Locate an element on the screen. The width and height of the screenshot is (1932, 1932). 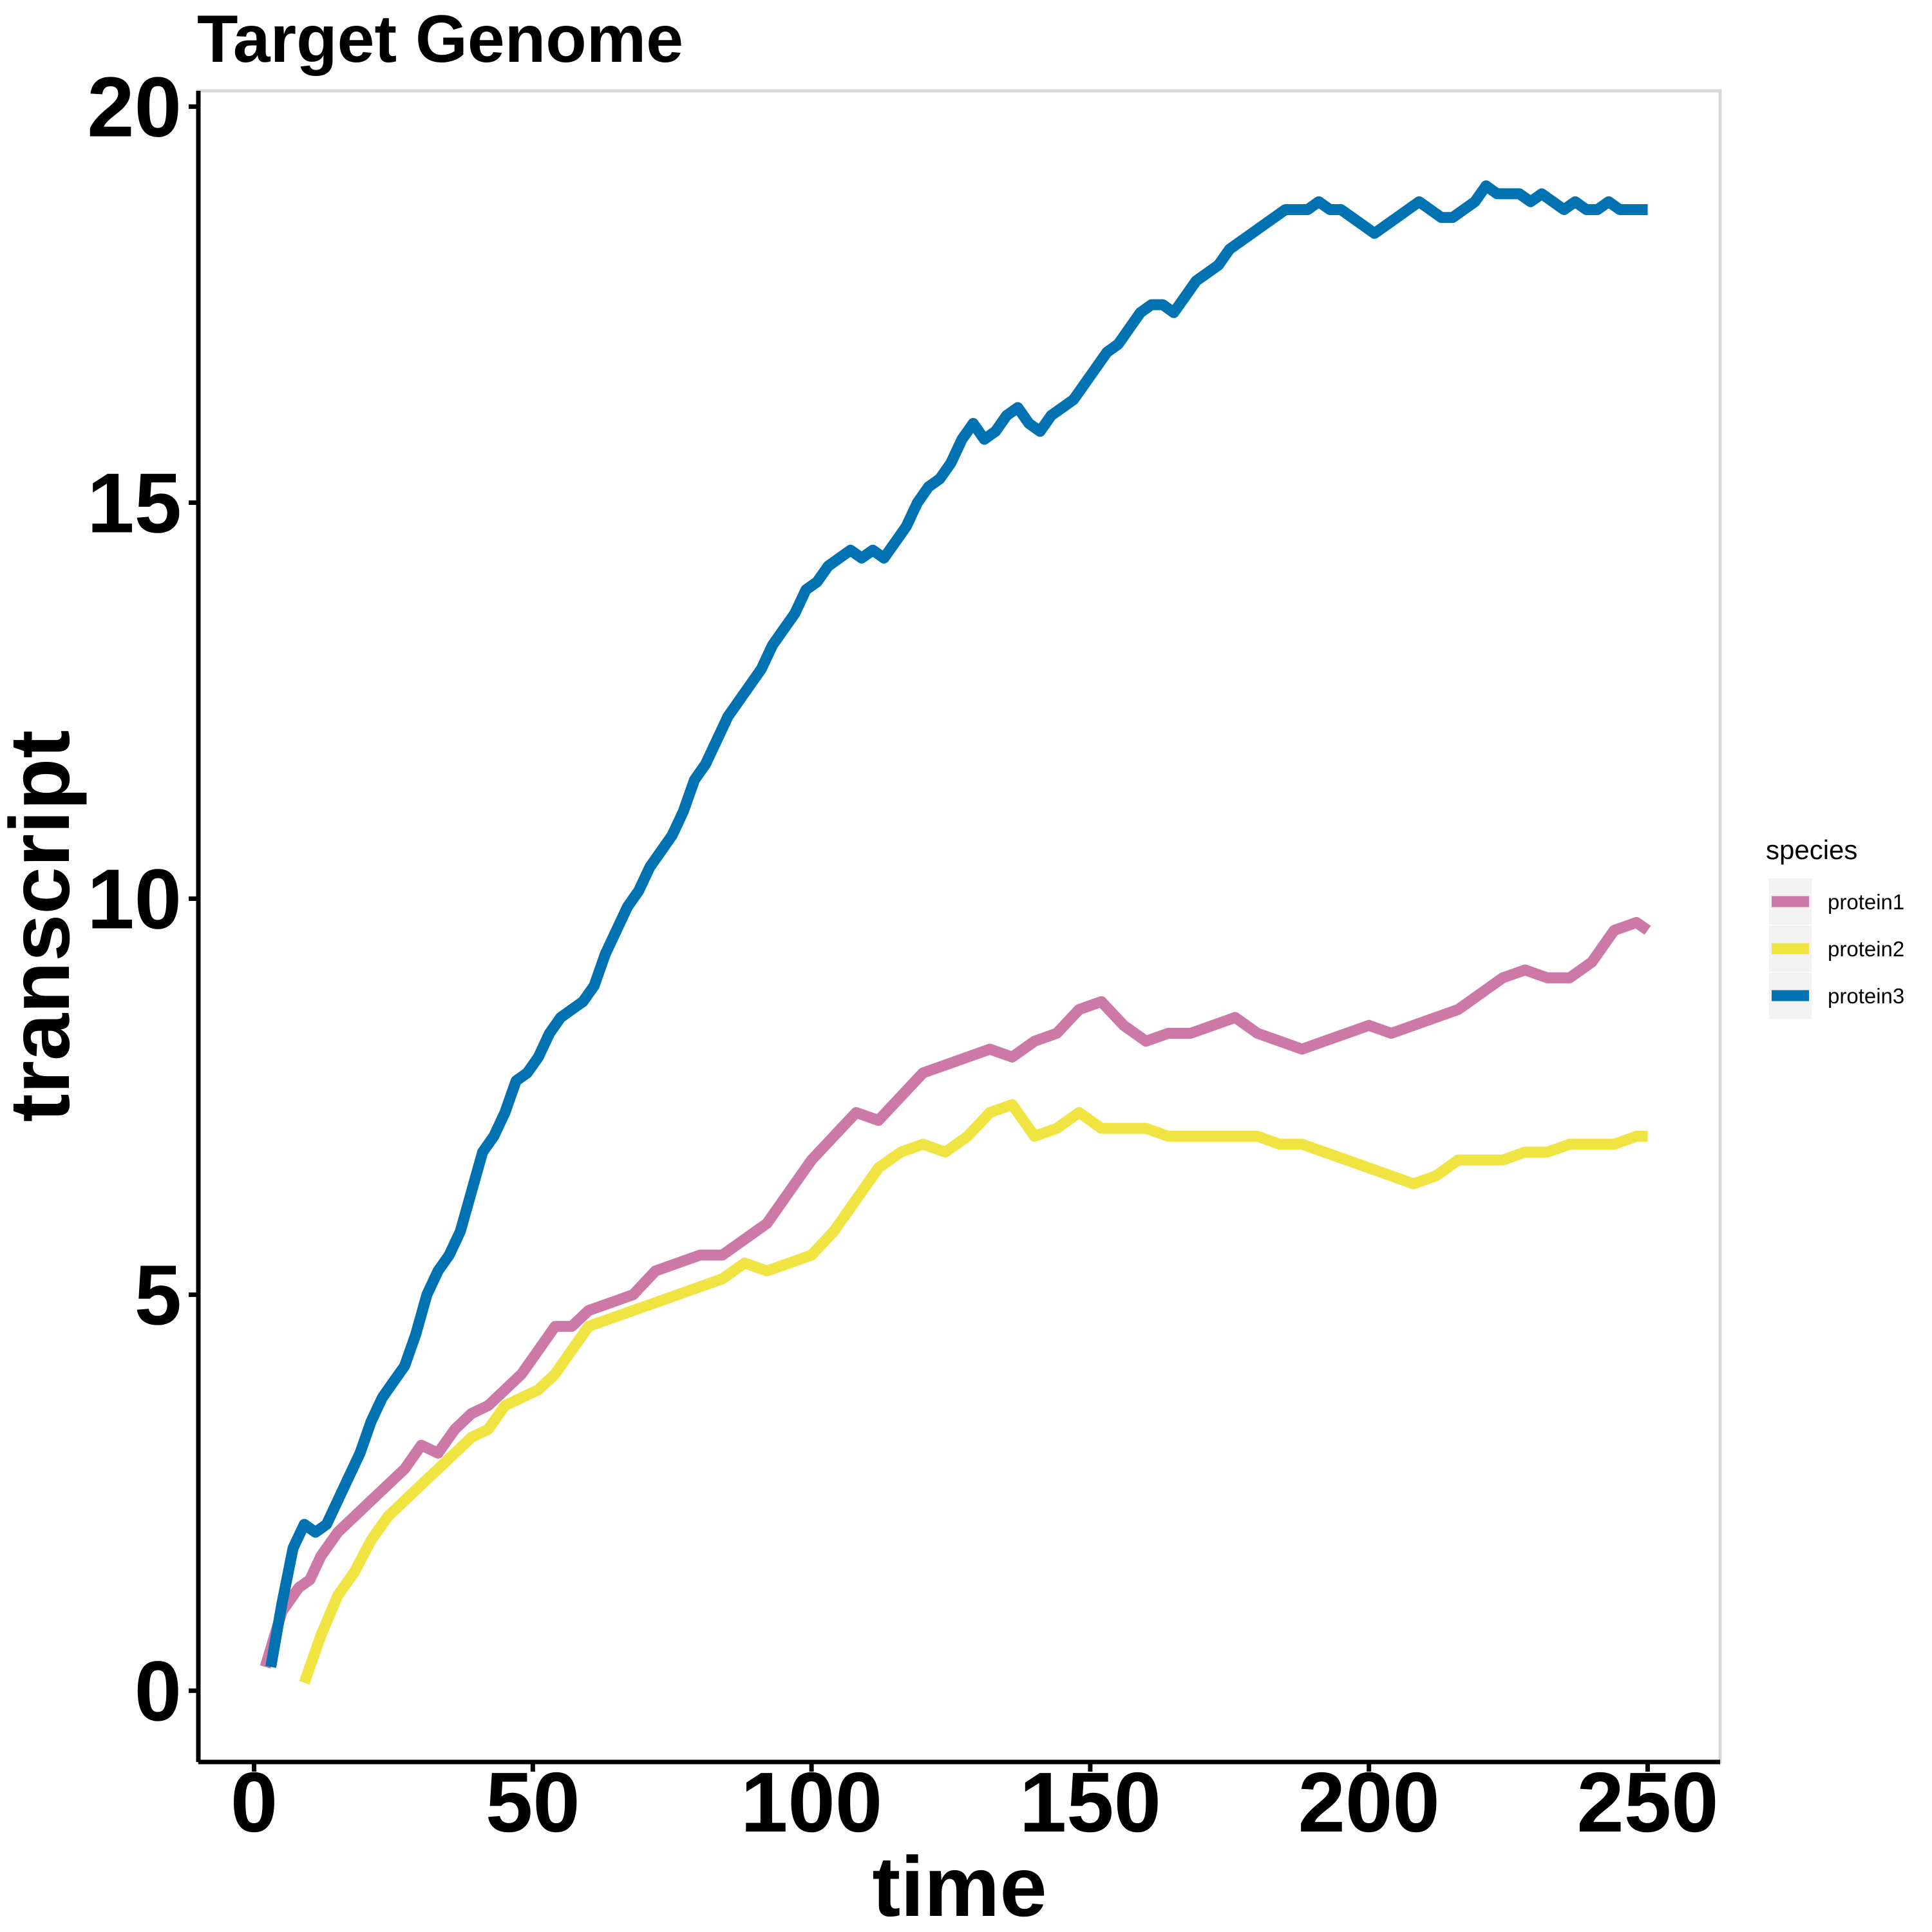
y-tick-label: 20 is located at coordinates (135, 108).